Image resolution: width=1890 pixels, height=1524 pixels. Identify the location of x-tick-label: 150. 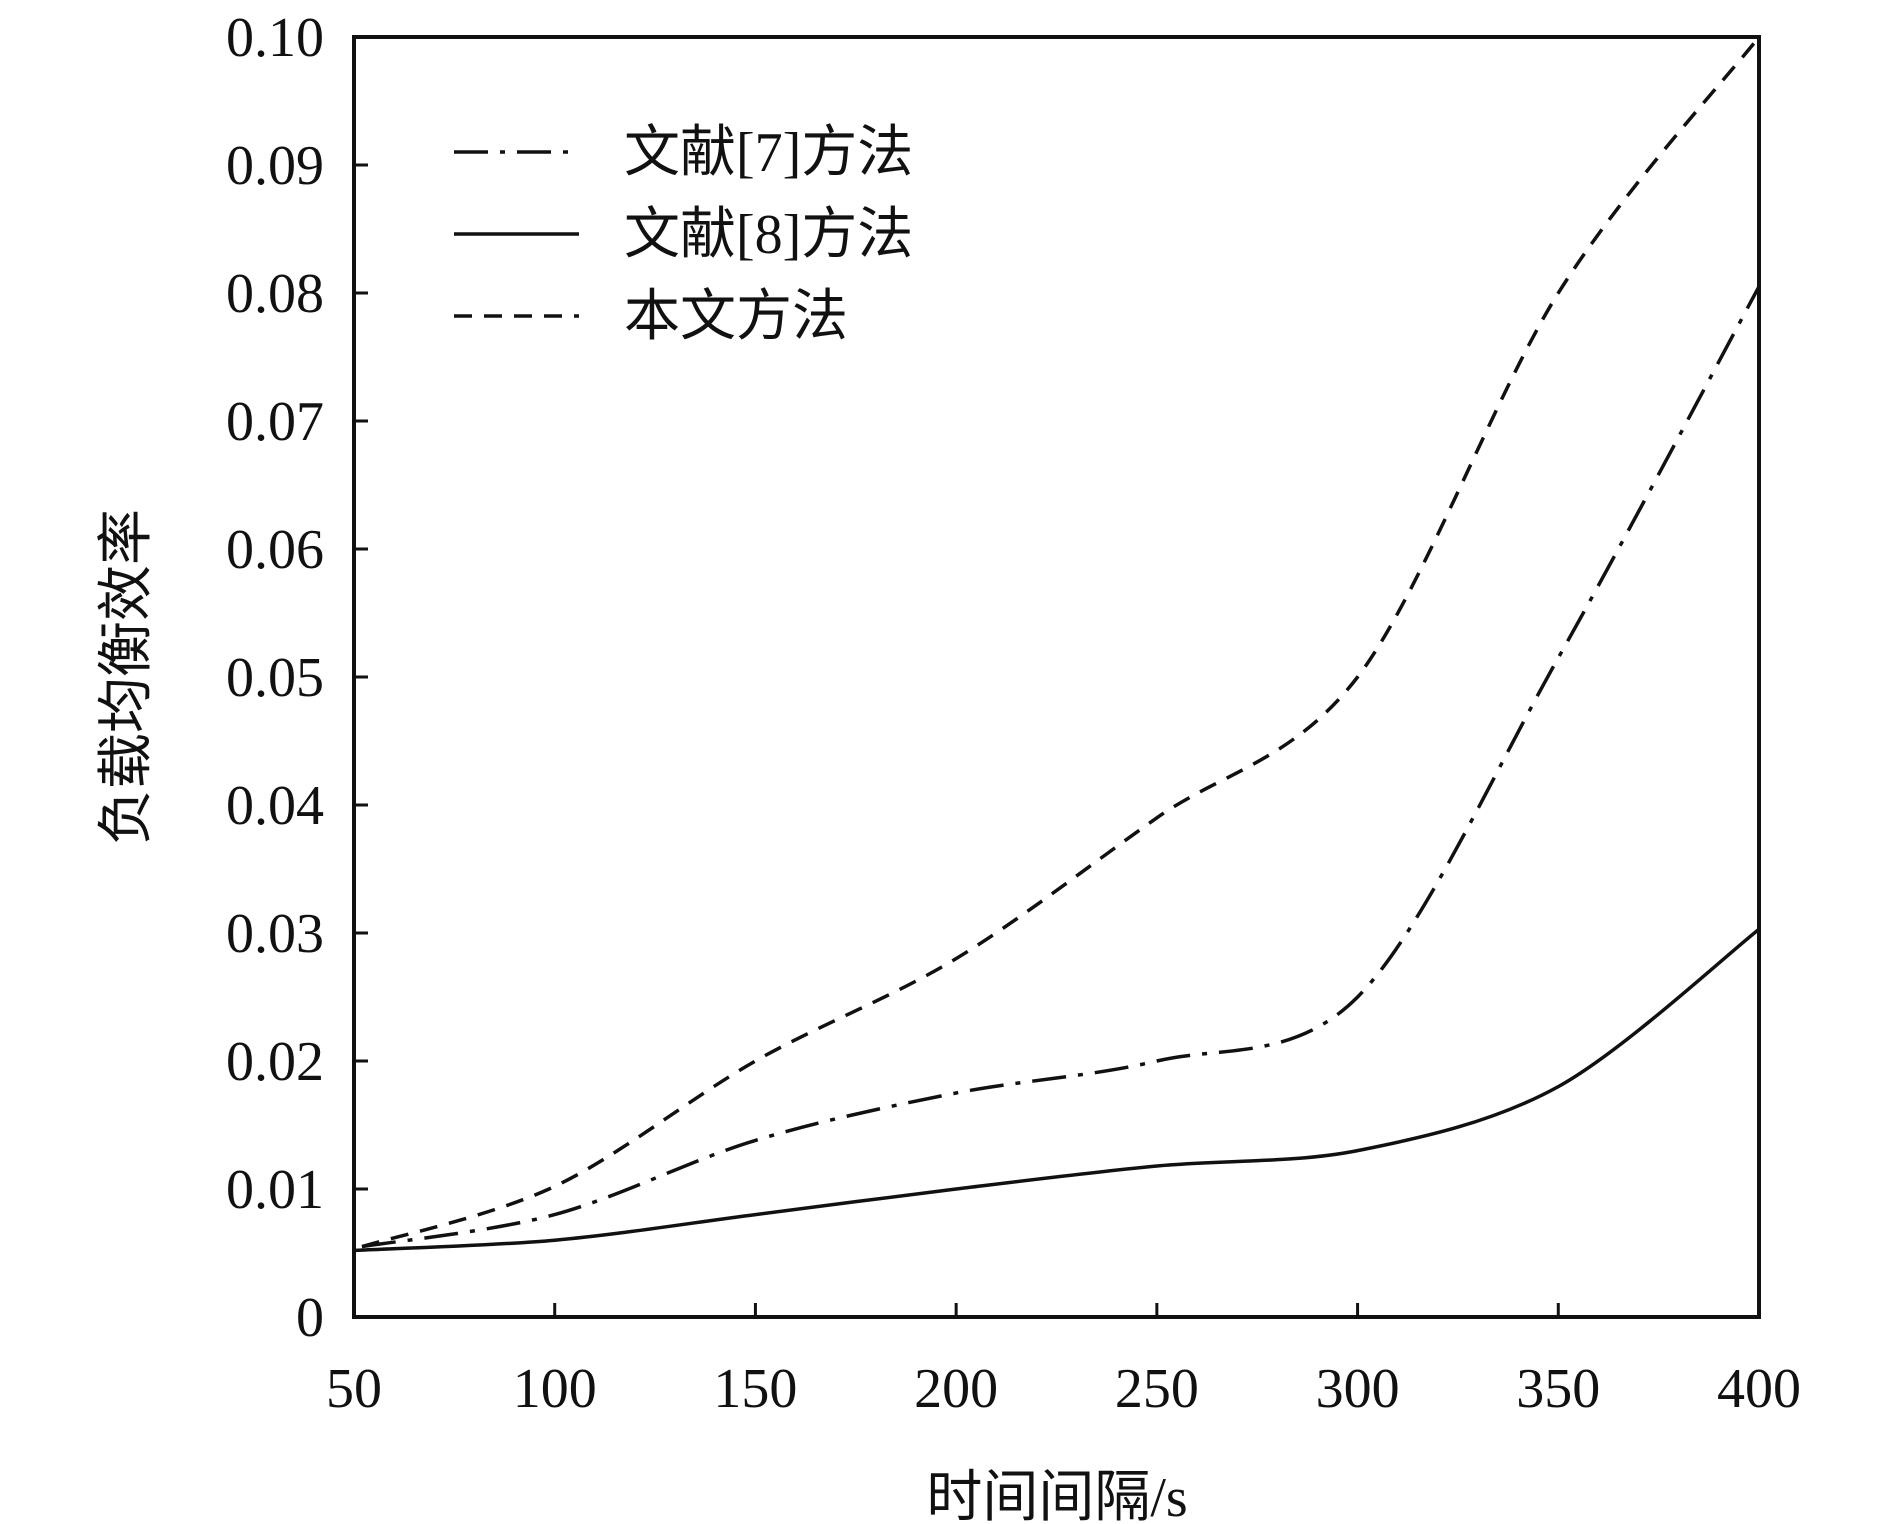
(755, 1389).